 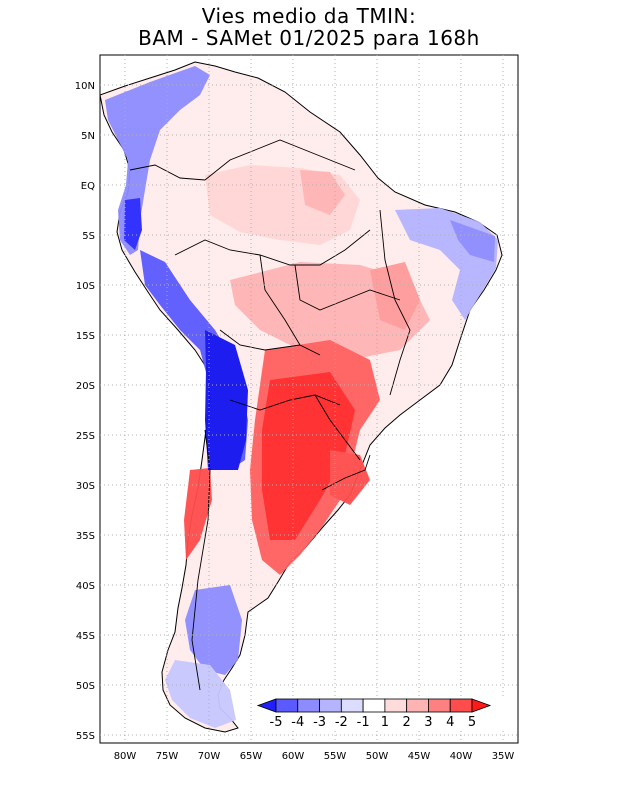 What do you see at coordinates (373, 722) in the screenshot?
I see `colorbar-labels: -5 -4 -3 -2 -1 1 2 3 4 5` at bounding box center [373, 722].